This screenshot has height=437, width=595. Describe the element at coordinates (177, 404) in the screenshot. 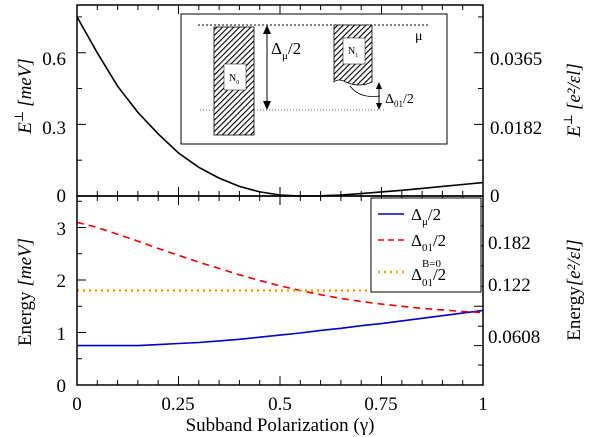

I see `xtick-1: 0.25` at that location.